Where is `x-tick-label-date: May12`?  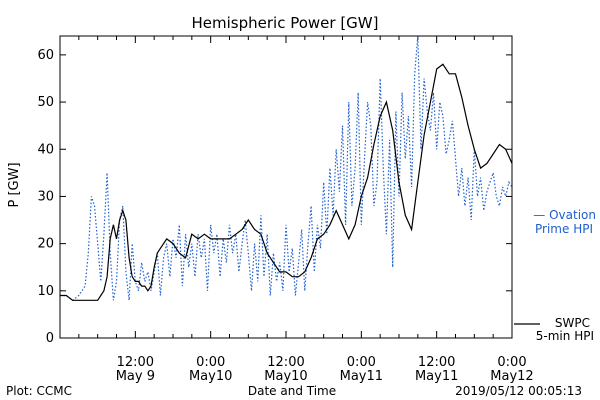 x-tick-label-date: May12 is located at coordinates (511, 376).